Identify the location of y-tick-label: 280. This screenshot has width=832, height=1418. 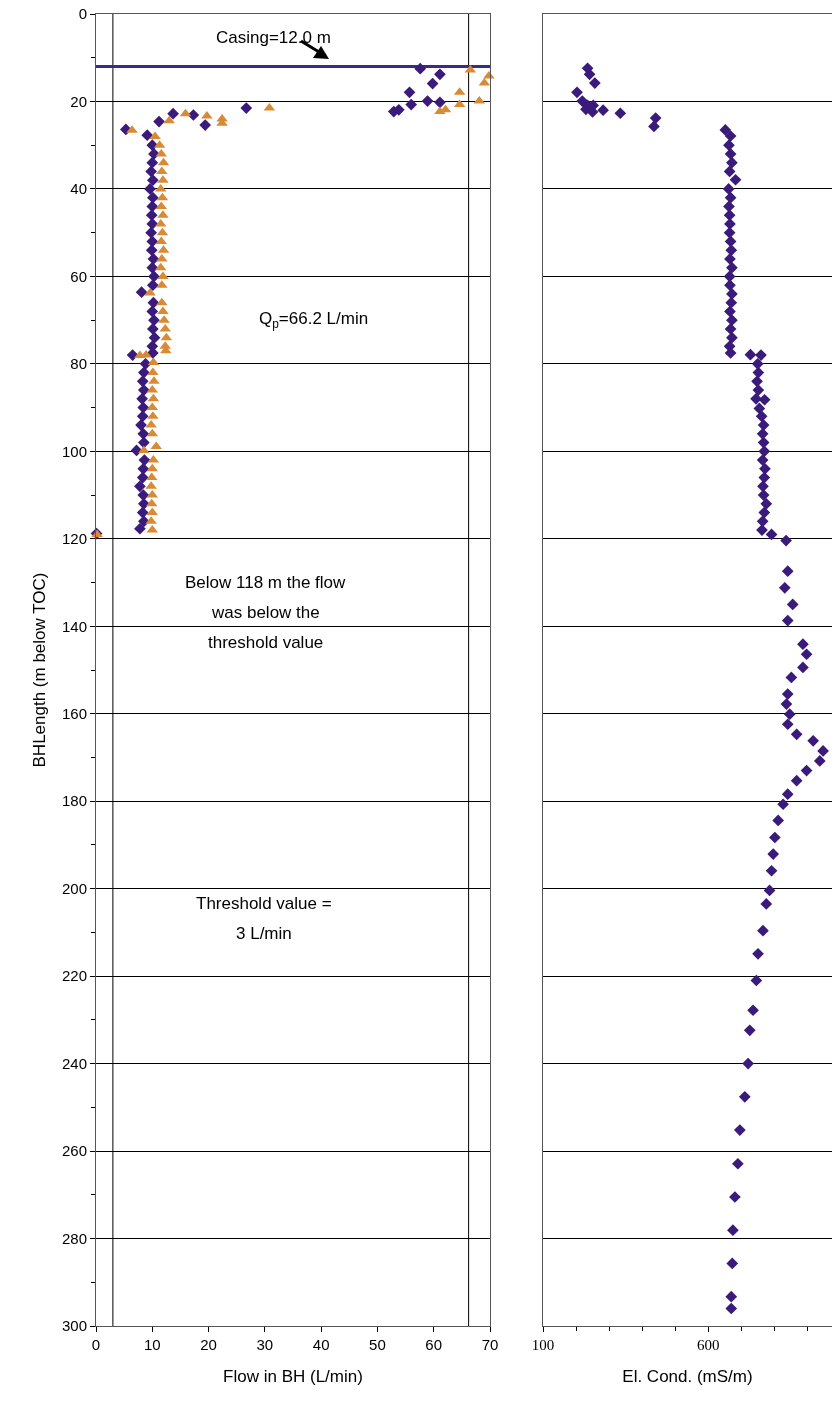
(74, 1238).